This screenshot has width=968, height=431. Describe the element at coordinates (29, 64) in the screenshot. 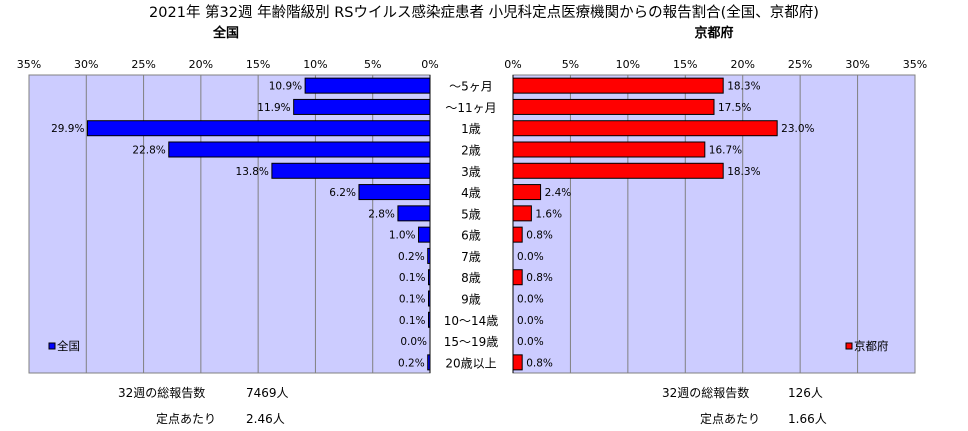

I see `left-tick-label: 35%` at that location.